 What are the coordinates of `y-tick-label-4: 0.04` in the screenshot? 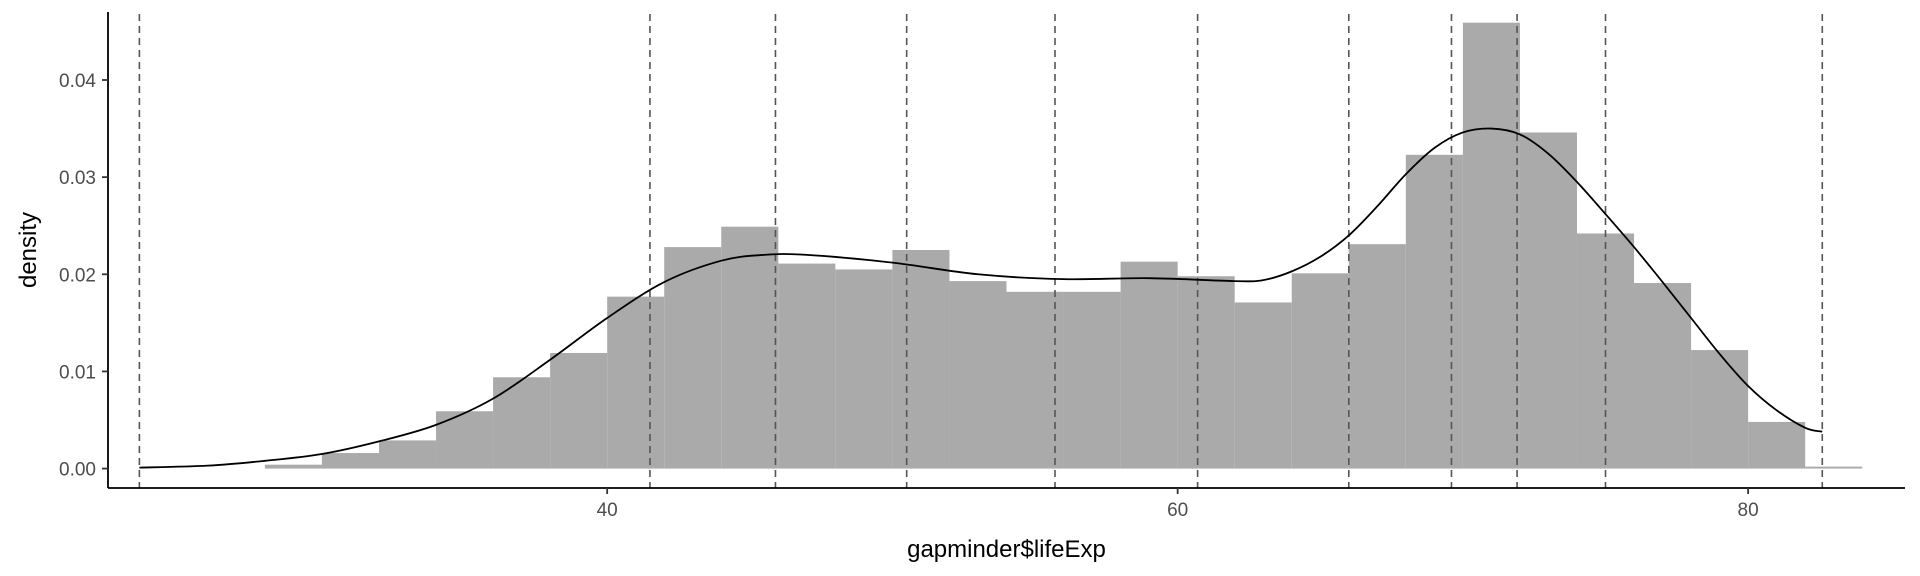 It's located at (77, 81).